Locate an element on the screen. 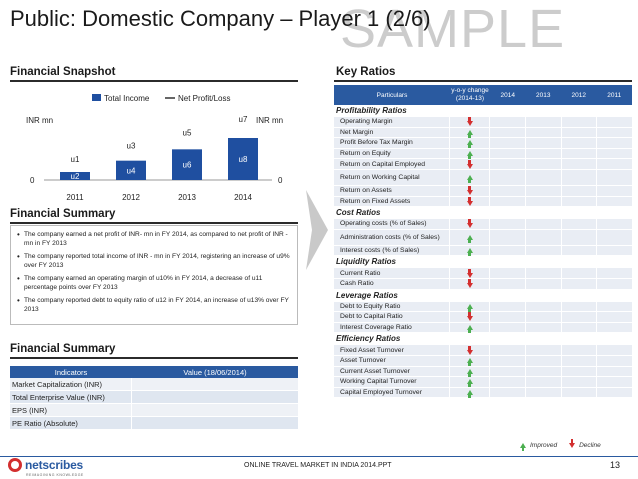  ratio-row: Return on Working Capital is located at coordinates (483, 177).